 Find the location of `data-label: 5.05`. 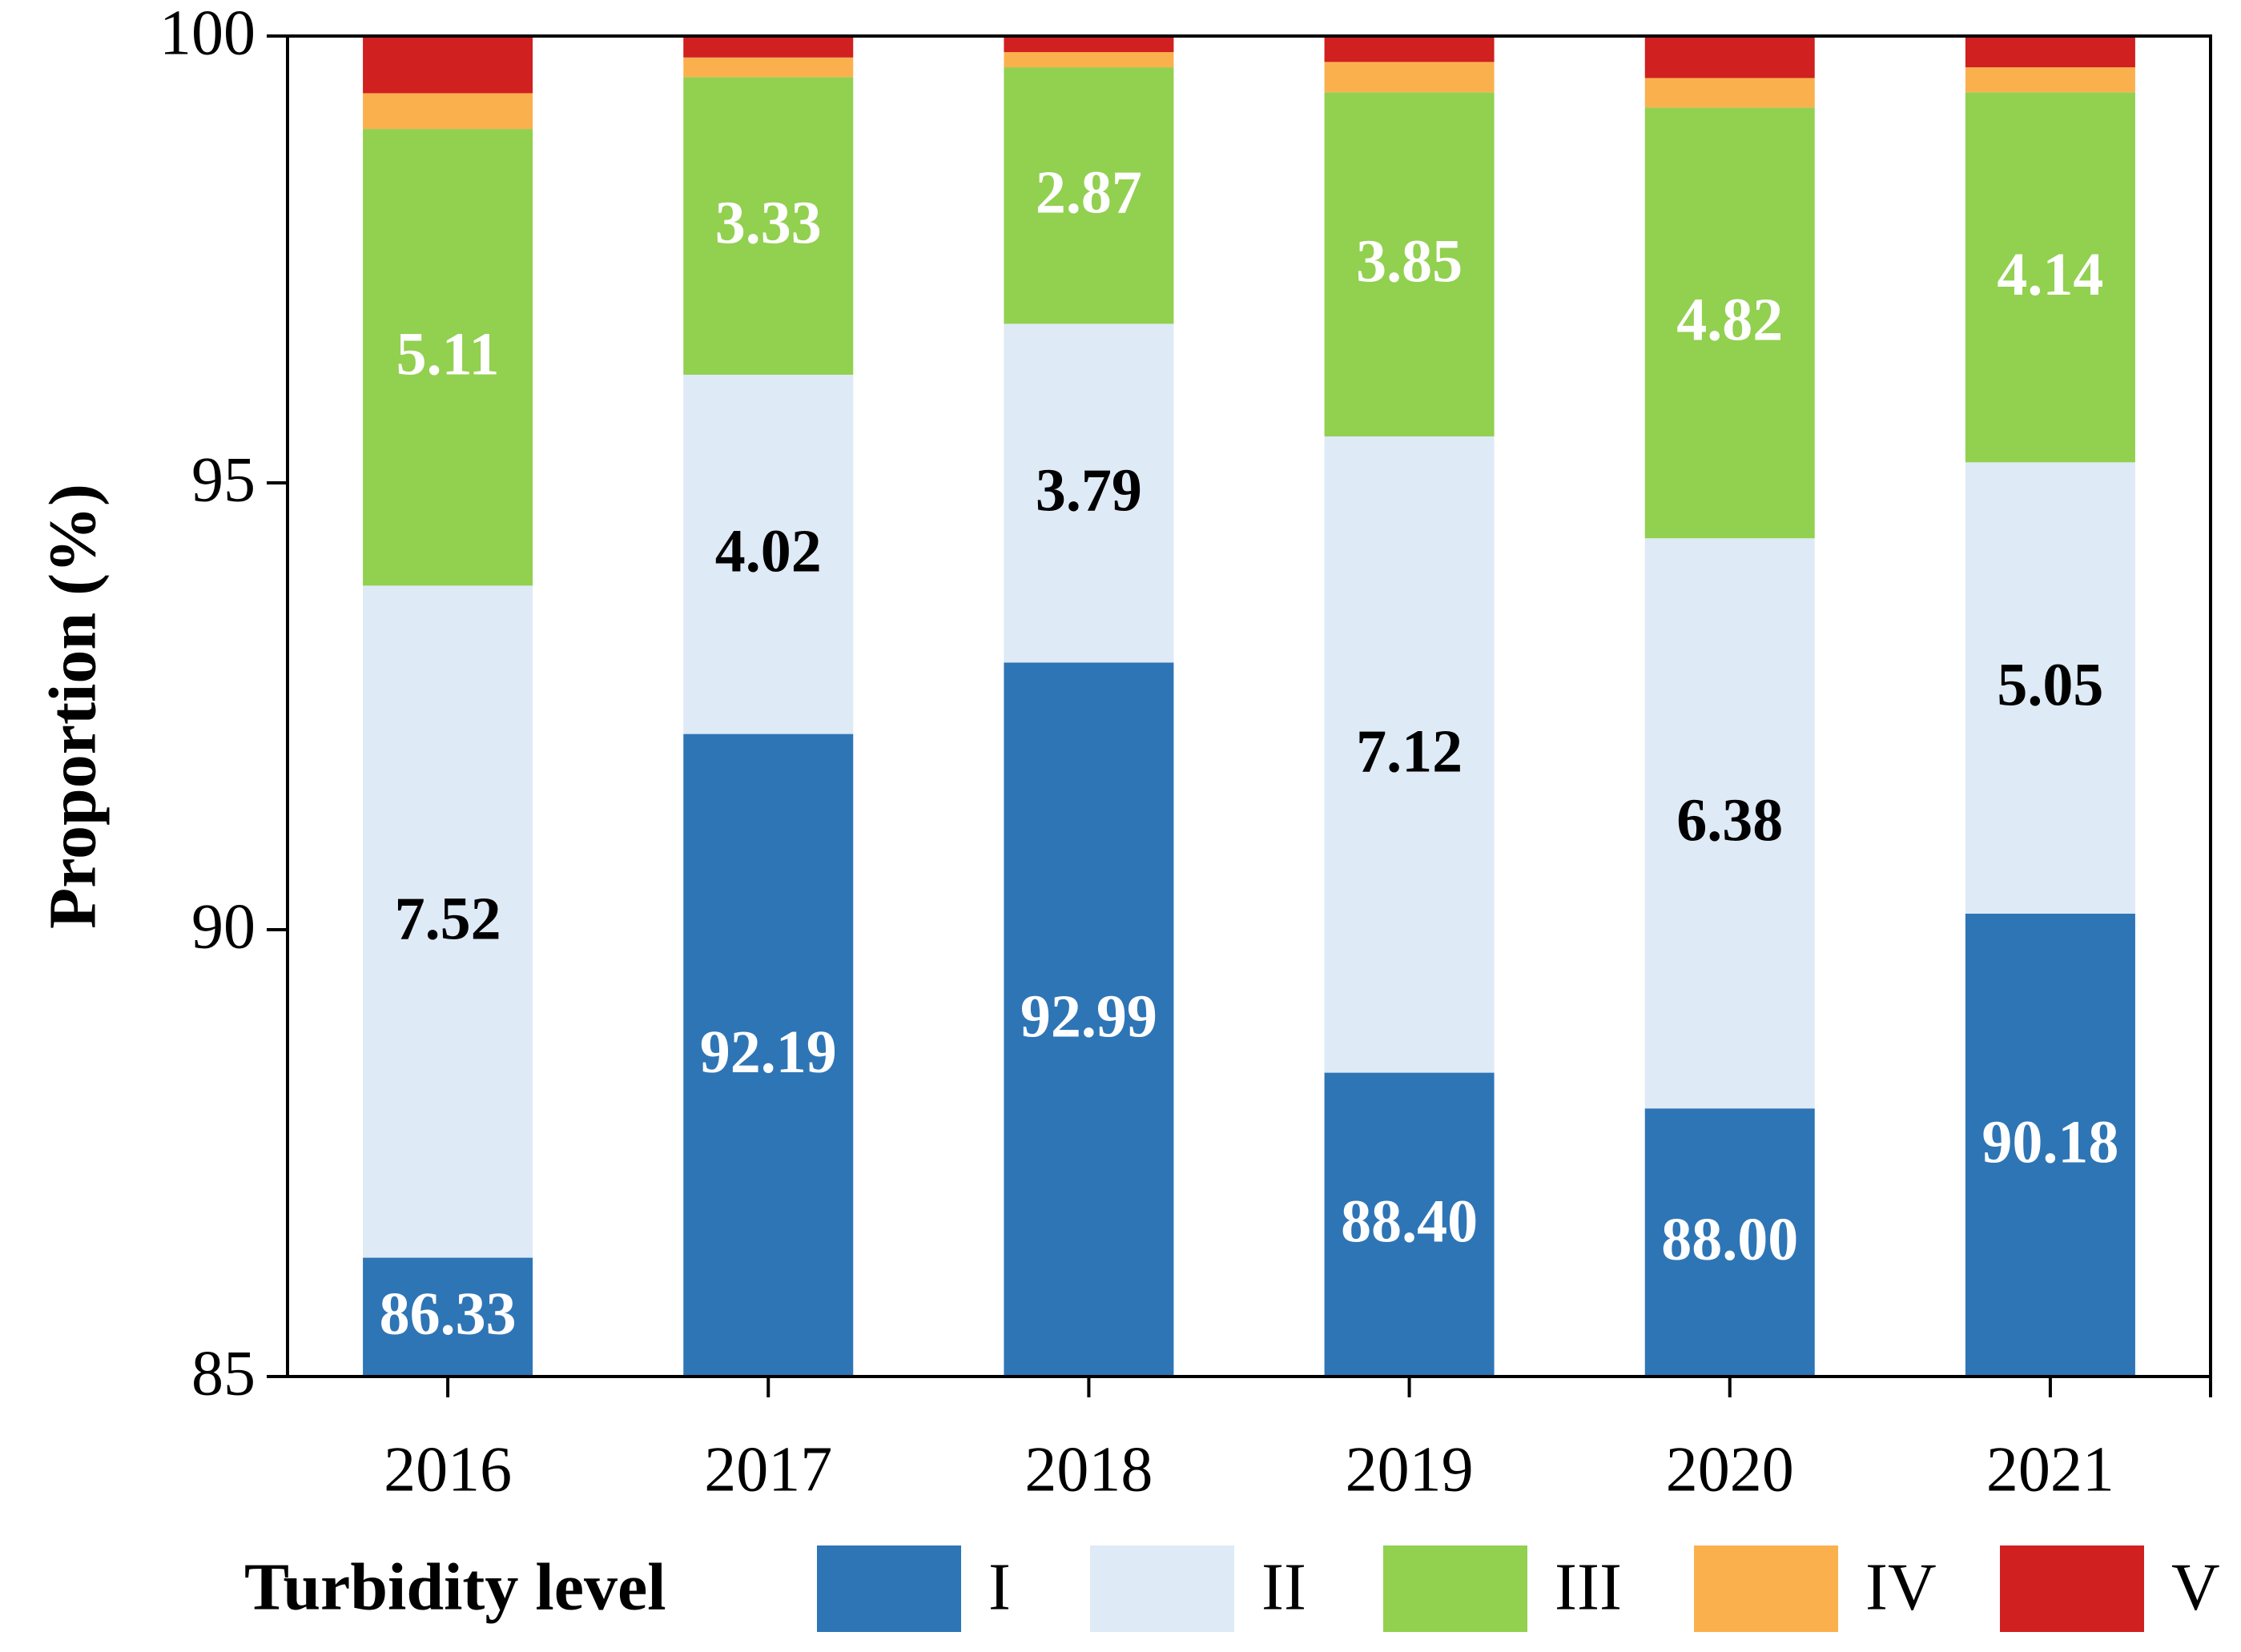

data-label: 5.05 is located at coordinates (2050, 685).